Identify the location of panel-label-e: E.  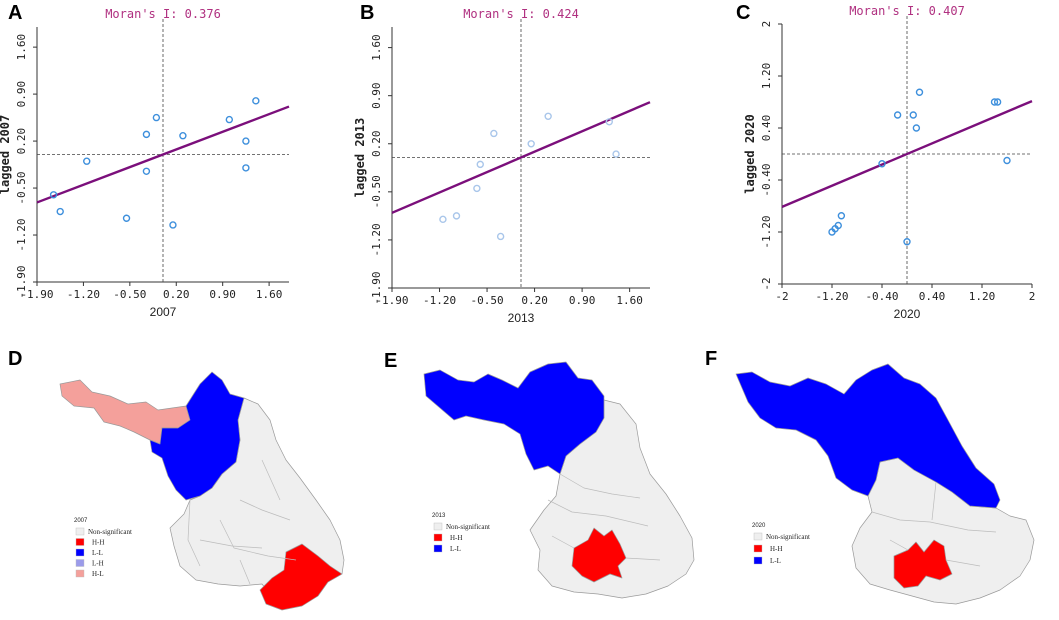
(391, 361).